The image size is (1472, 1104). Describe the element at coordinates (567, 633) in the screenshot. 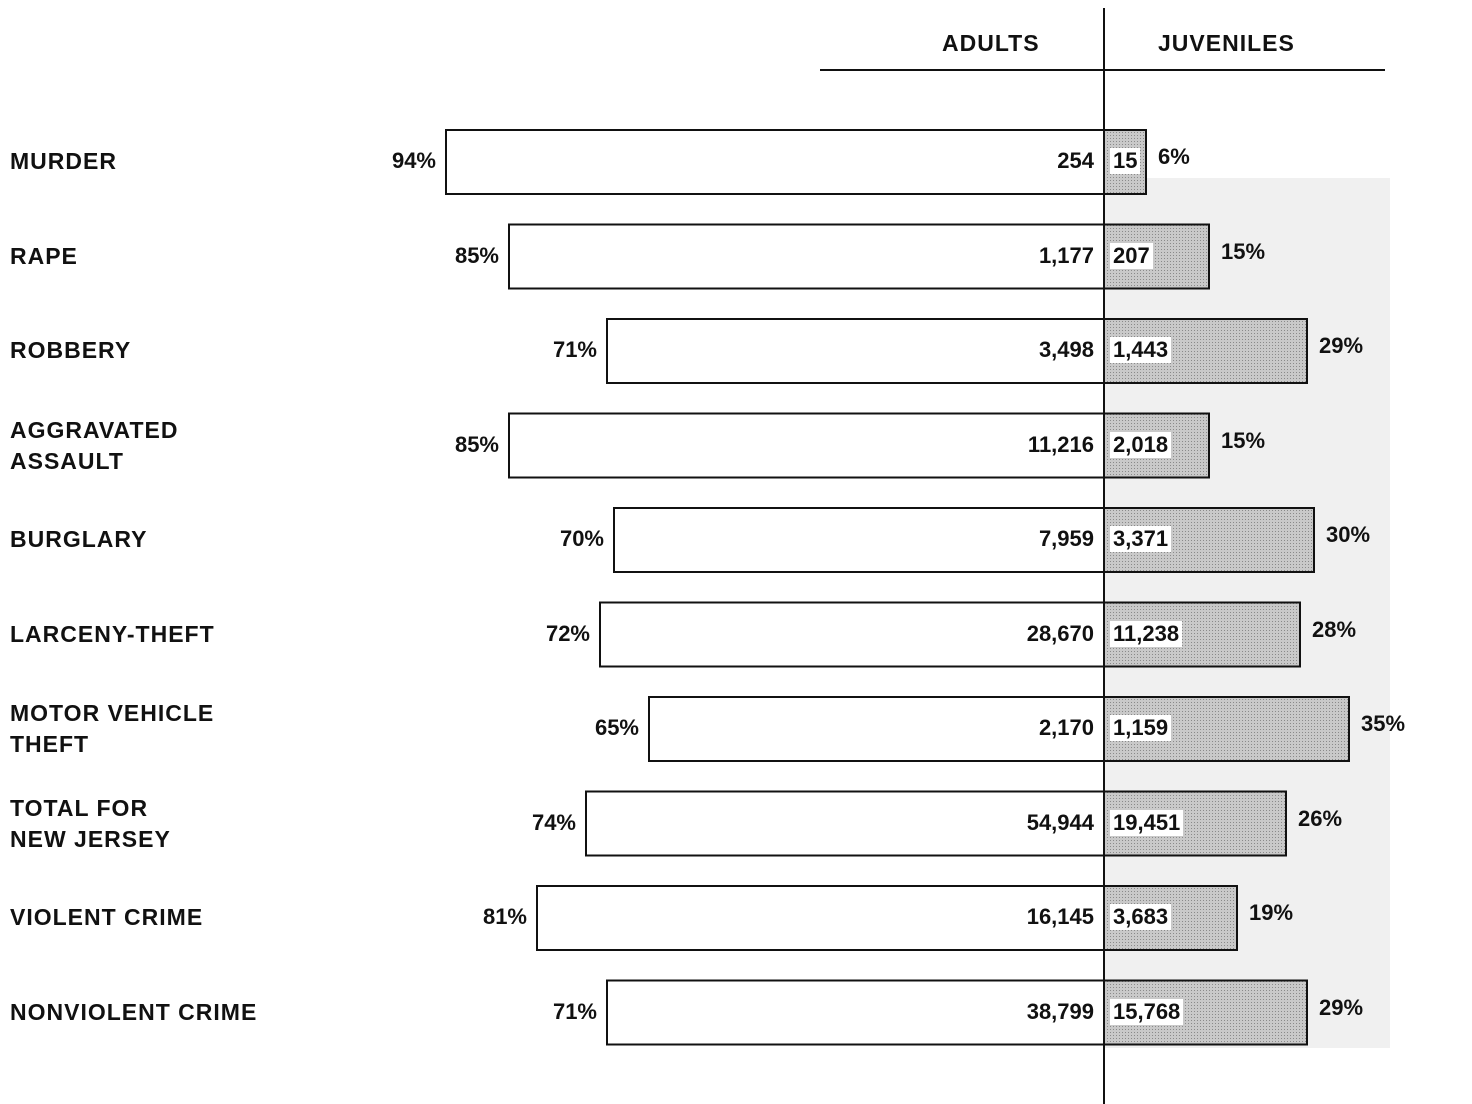

I see `adult-percent-label: 72%` at that location.